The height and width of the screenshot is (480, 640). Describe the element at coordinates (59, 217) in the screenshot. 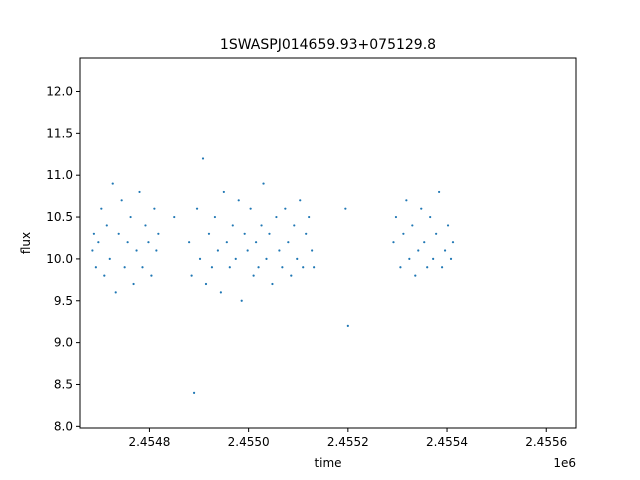

I see `y-tick-label: 10.5` at that location.